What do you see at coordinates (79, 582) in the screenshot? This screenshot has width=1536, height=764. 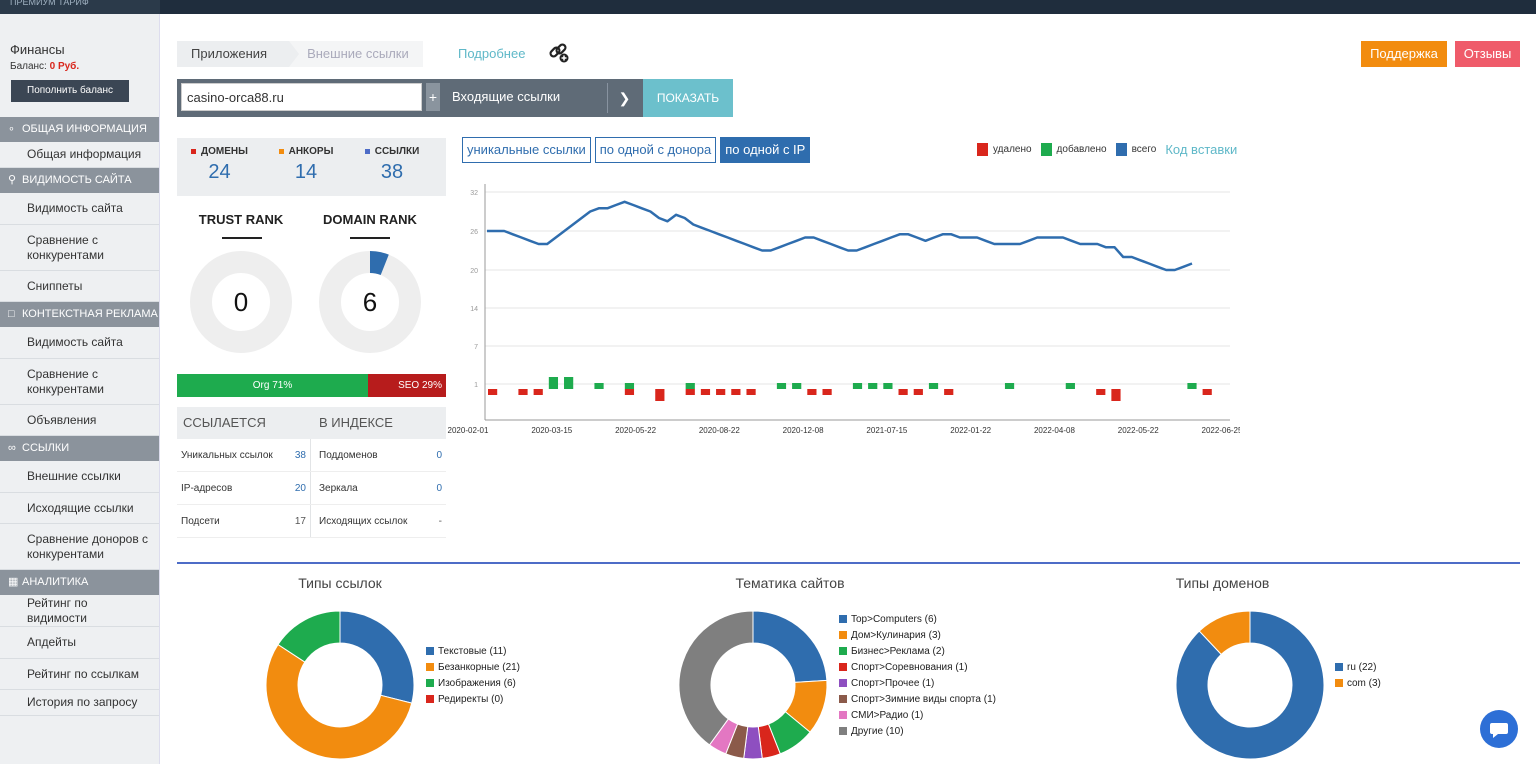 I see `sidebar-section: ▦ АНАЛИТИКА` at bounding box center [79, 582].